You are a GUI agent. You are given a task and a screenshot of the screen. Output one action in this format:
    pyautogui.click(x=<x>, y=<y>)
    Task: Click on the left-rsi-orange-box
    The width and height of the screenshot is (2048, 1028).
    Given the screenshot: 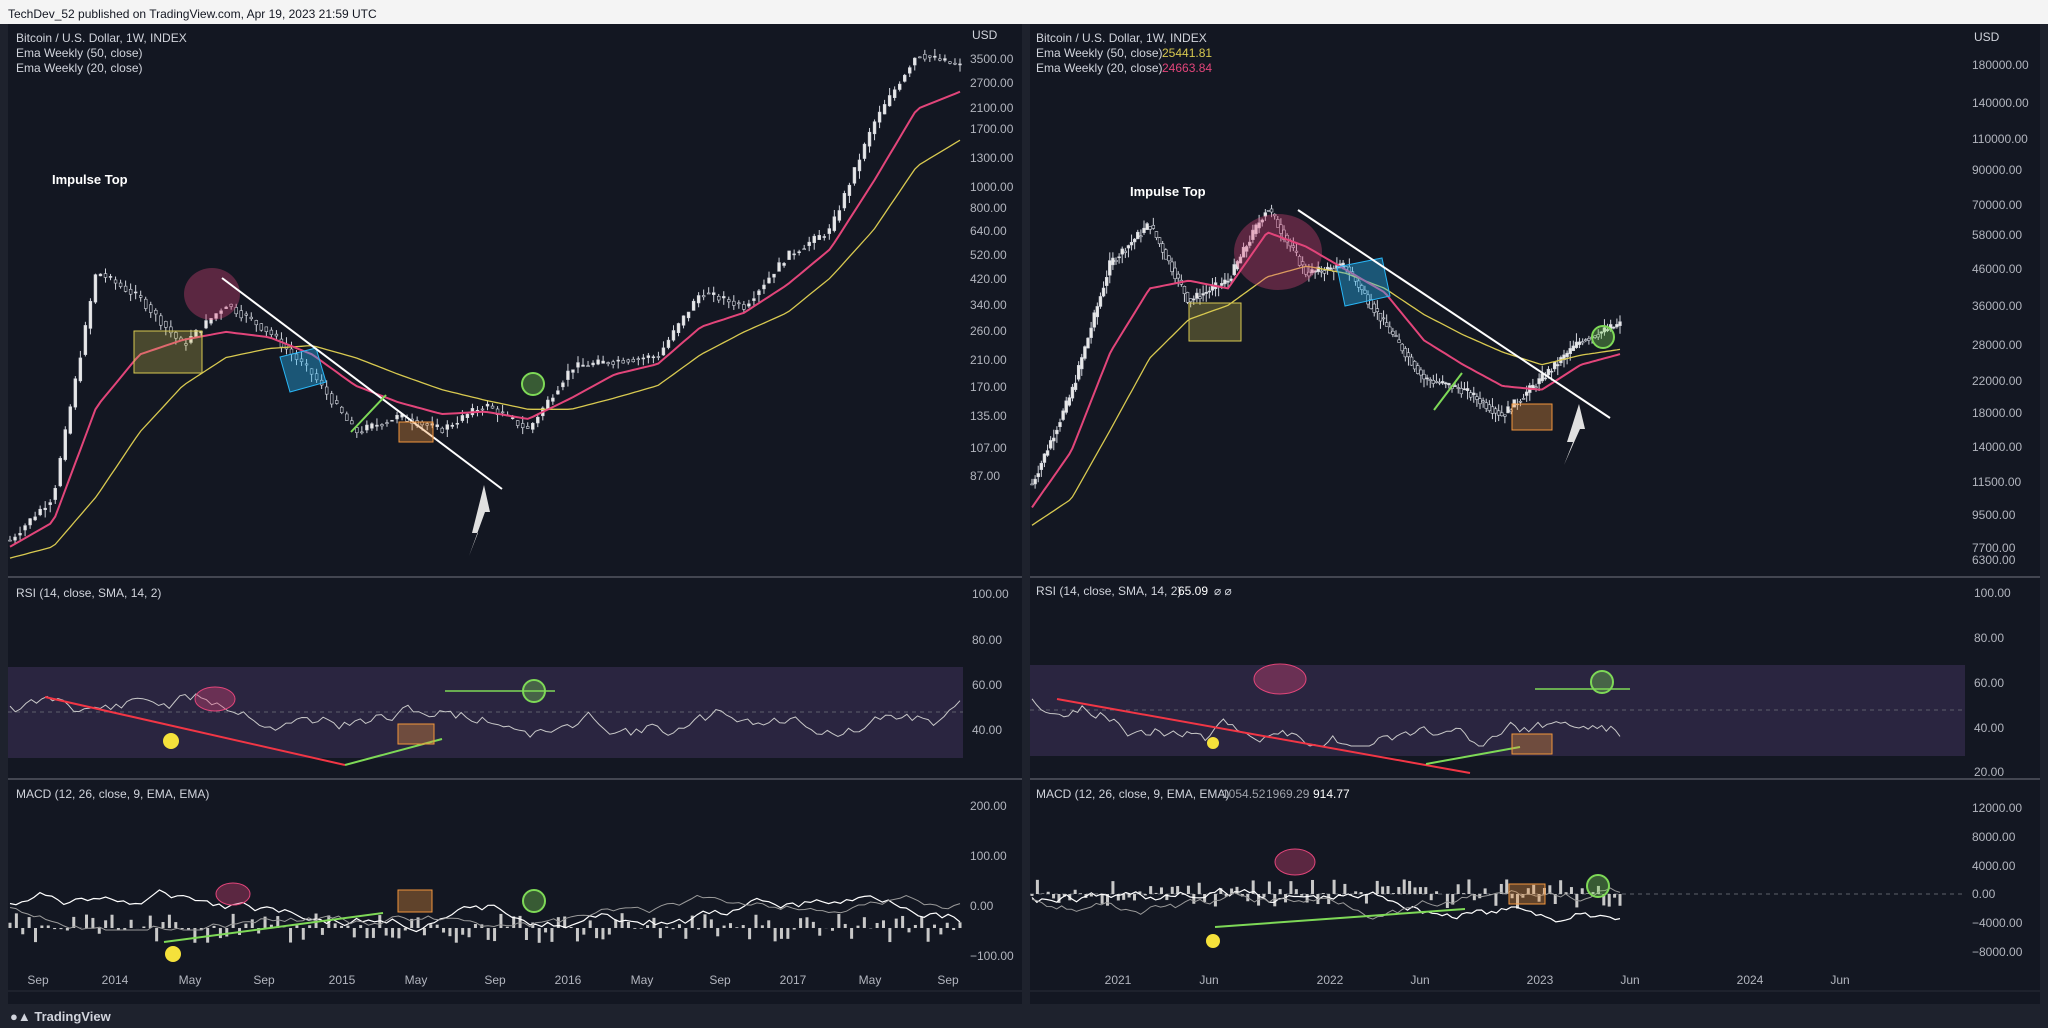 What is the action you would take?
    pyautogui.click(x=416, y=734)
    